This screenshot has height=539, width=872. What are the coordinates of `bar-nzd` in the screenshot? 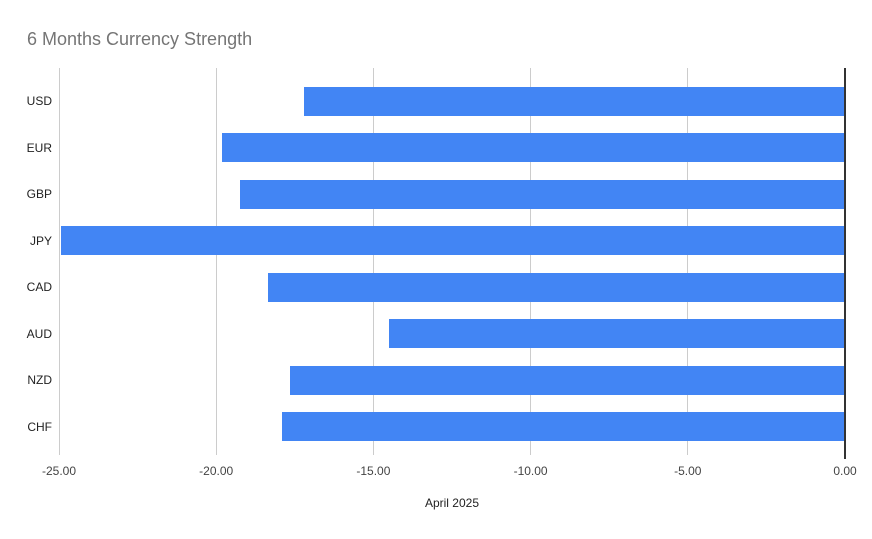 It's located at (567, 380).